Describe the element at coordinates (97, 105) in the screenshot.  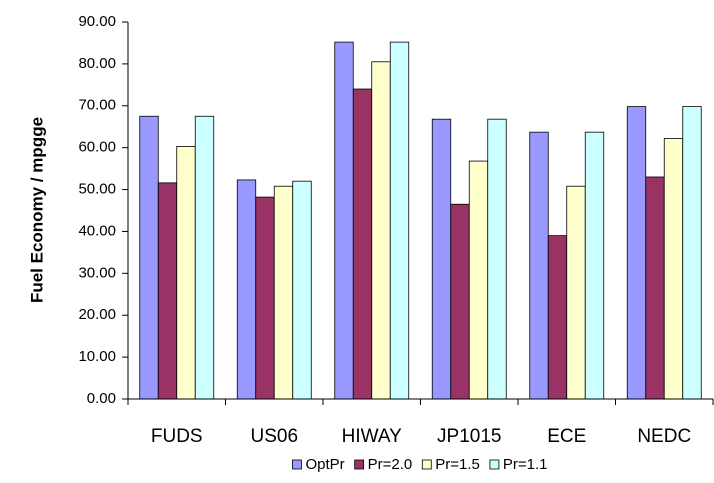
I see `y-tick-label: 70.00` at that location.